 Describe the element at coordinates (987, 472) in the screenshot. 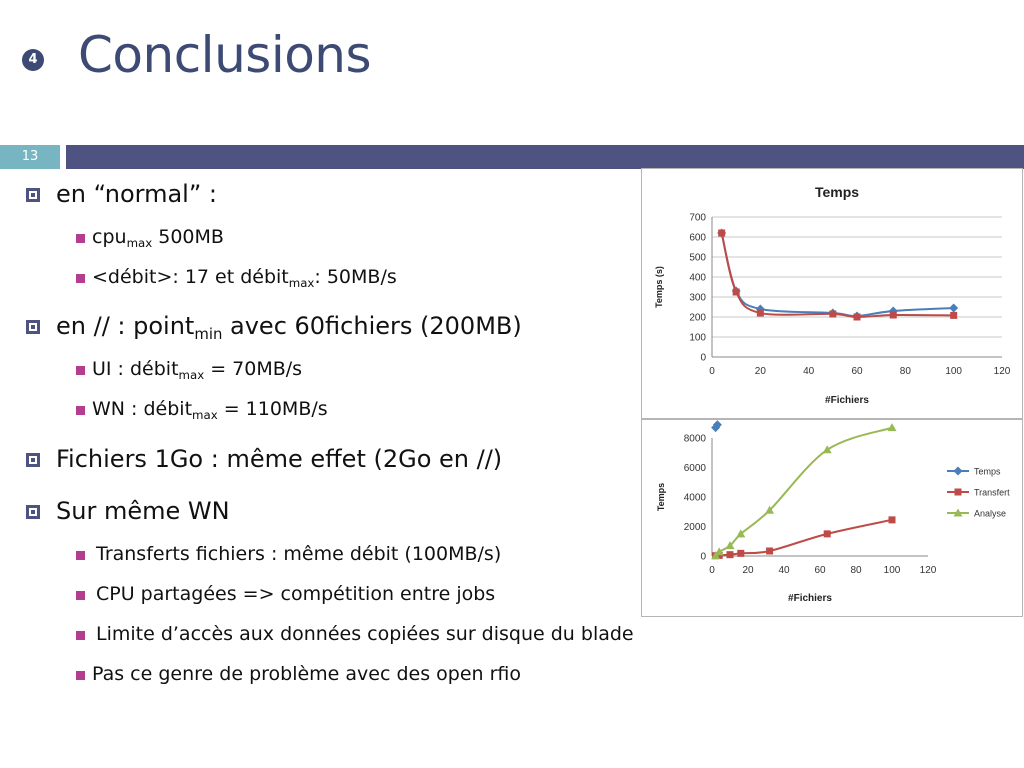

I see `legend-label: Temps` at that location.